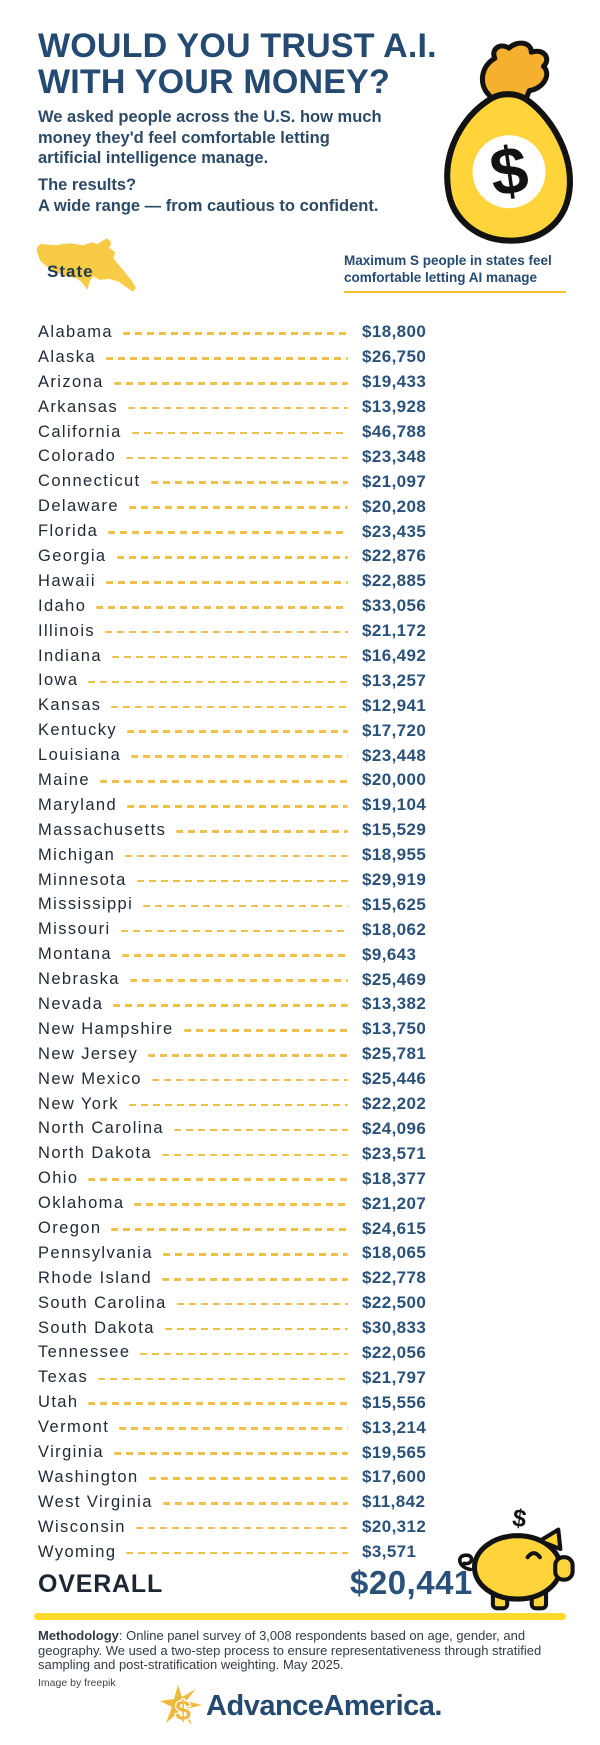  I want to click on state-value: $22,202, so click(394, 1104).